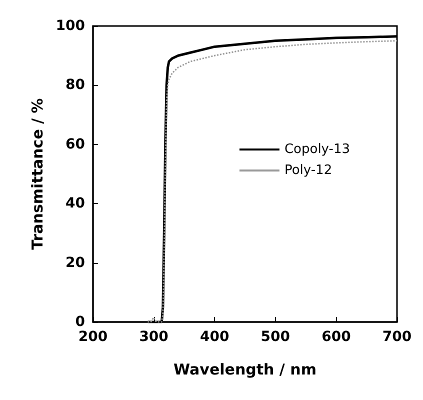 The image size is (423, 400). What do you see at coordinates (275, 337) in the screenshot?
I see `x-tick-label: 500` at bounding box center [275, 337].